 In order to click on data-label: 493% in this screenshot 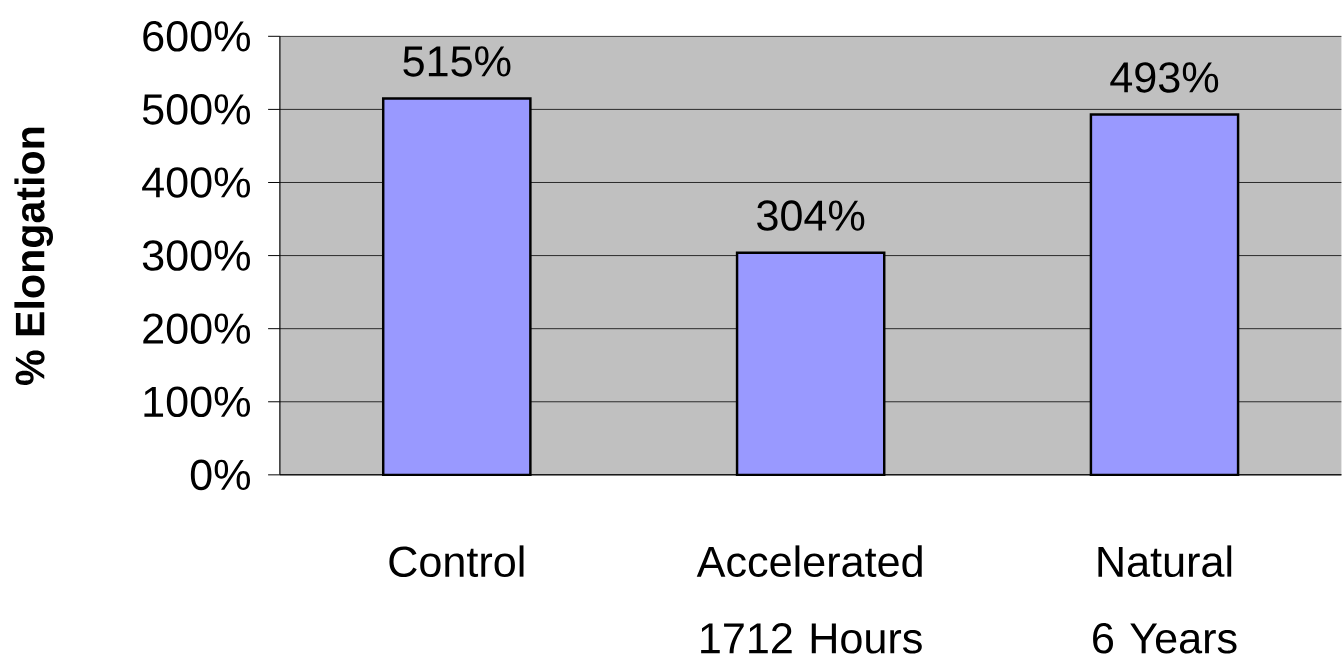, I will do `click(1164, 77)`.